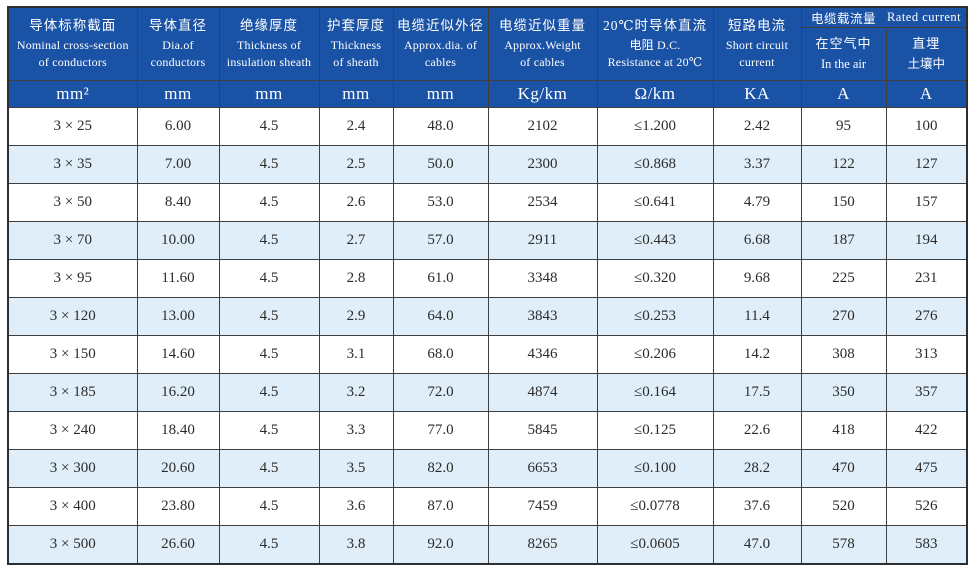  What do you see at coordinates (542, 94) in the screenshot?
I see `unit-cell: Kg/km` at bounding box center [542, 94].